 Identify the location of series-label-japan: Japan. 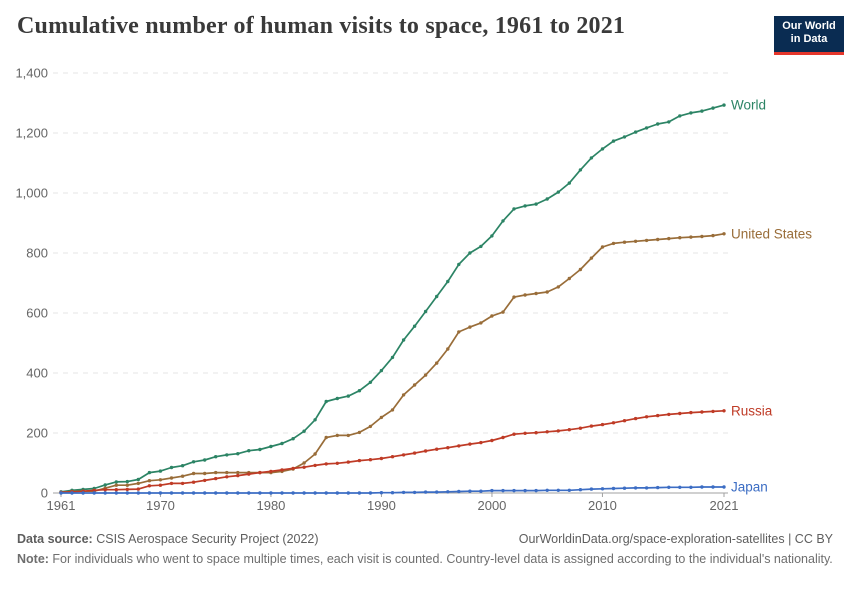
(749, 487).